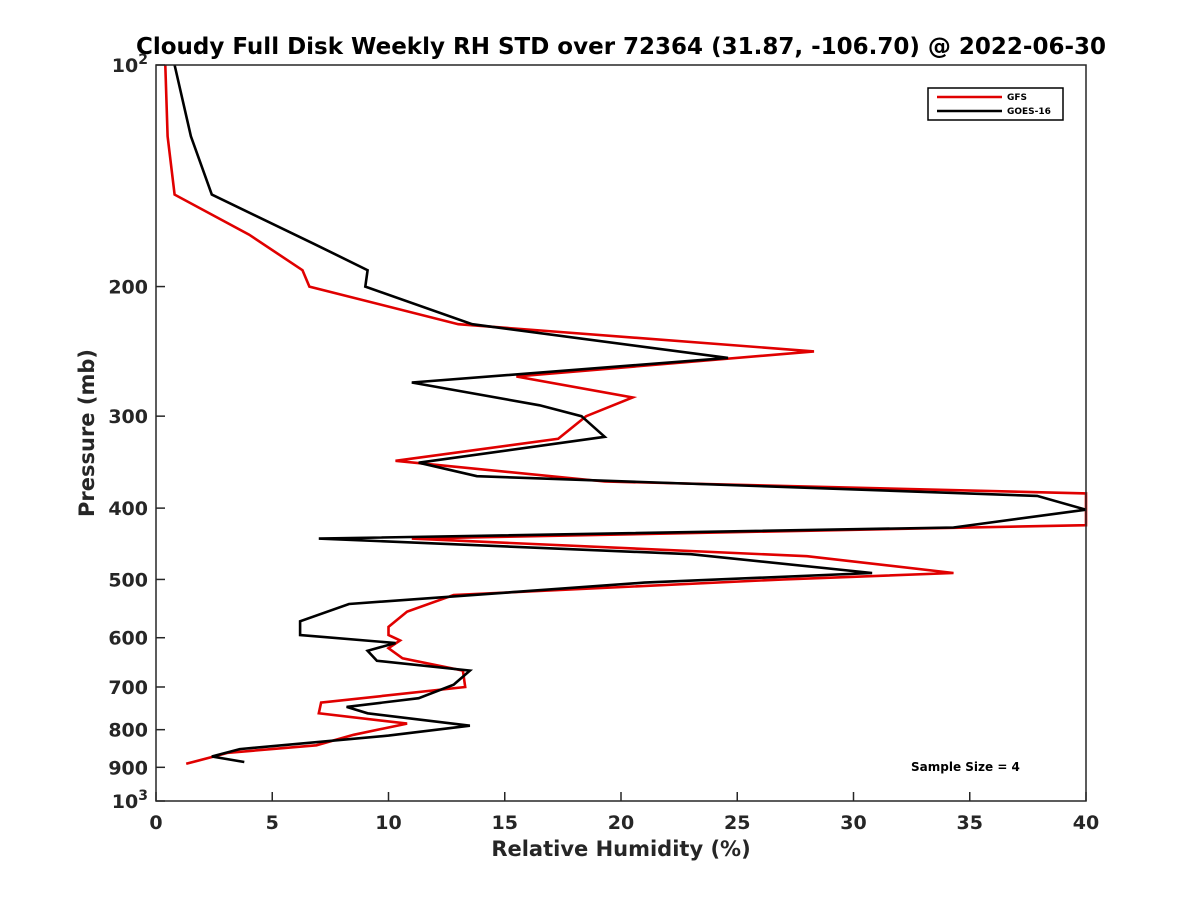 Image resolution: width=1200 pixels, height=900 pixels. Describe the element at coordinates (621, 823) in the screenshot. I see `x-tick-label: 20` at that location.